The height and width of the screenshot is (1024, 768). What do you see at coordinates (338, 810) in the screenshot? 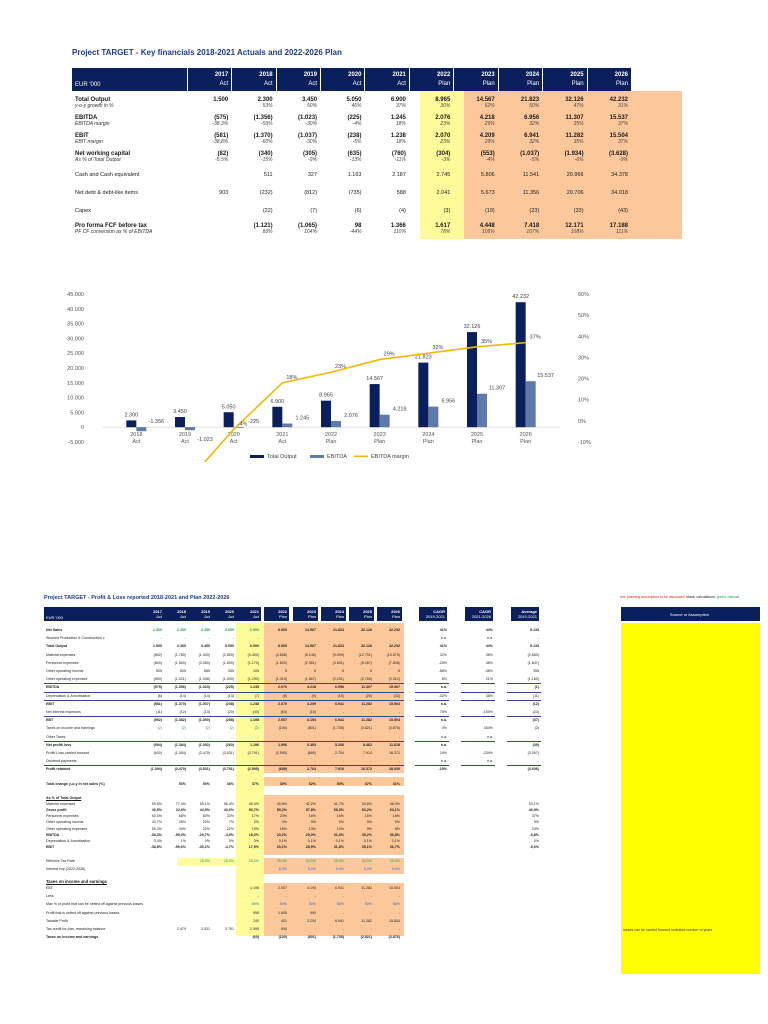
I see `cell-value: 58,3%` at bounding box center [338, 810].